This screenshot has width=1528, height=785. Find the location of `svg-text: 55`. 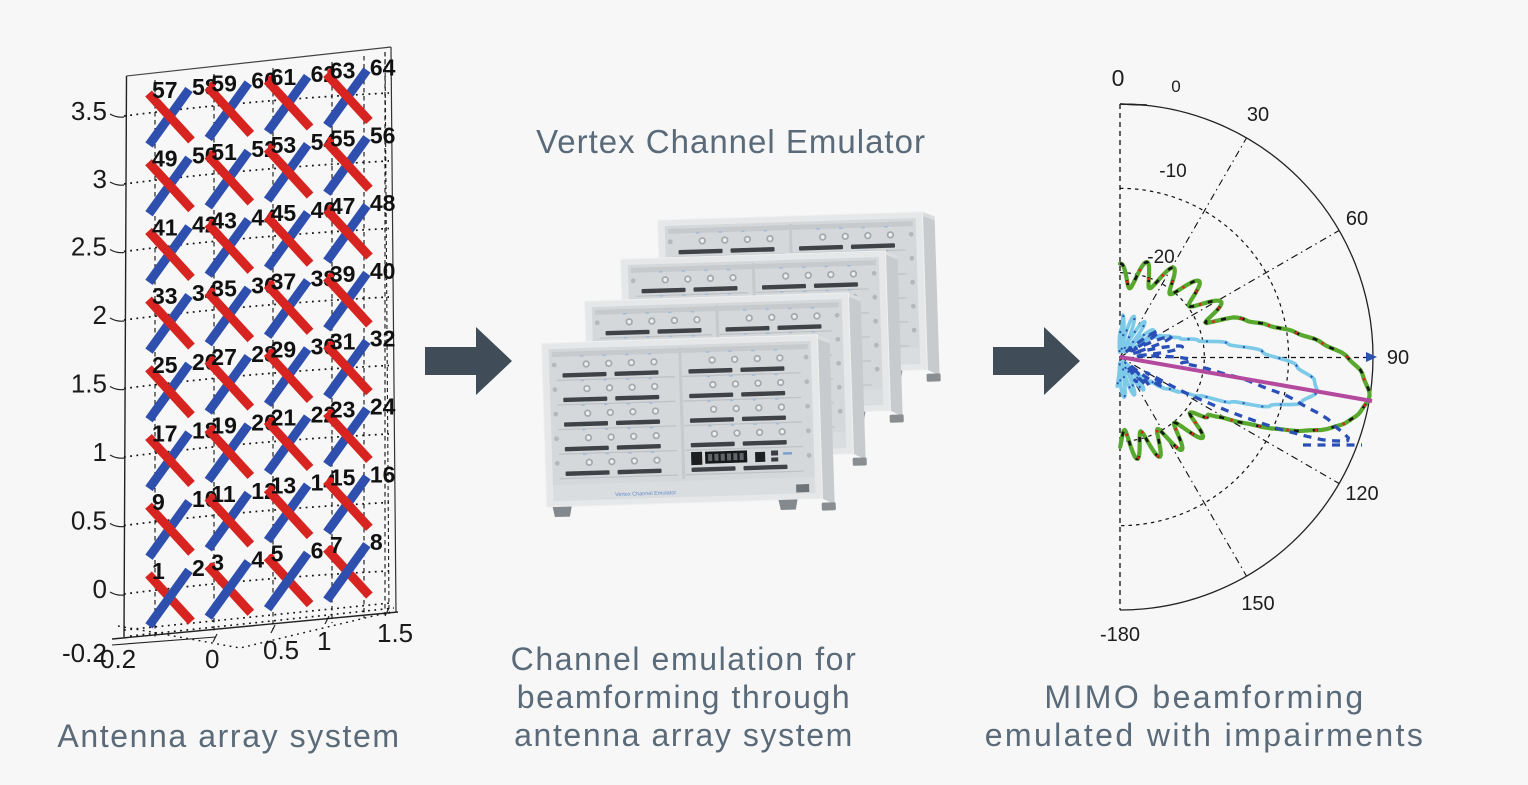

svg-text: 55 is located at coordinates (343, 138).